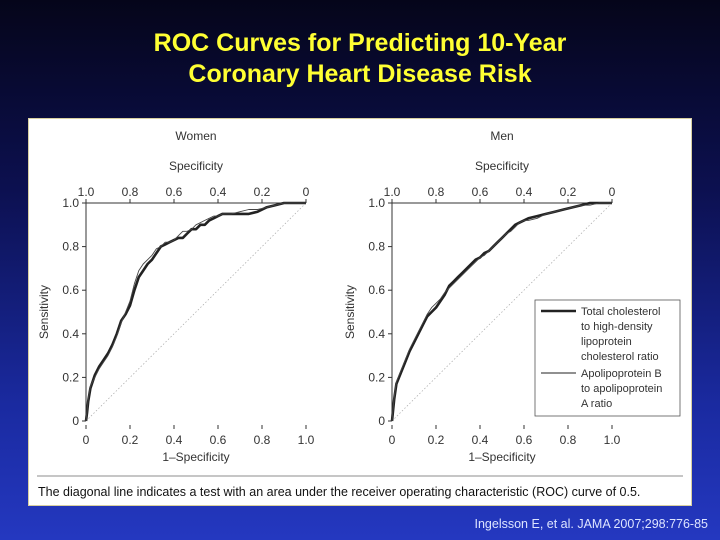 This screenshot has height=540, width=720. What do you see at coordinates (195, 136) in the screenshot?
I see `chart-title: Women` at bounding box center [195, 136].